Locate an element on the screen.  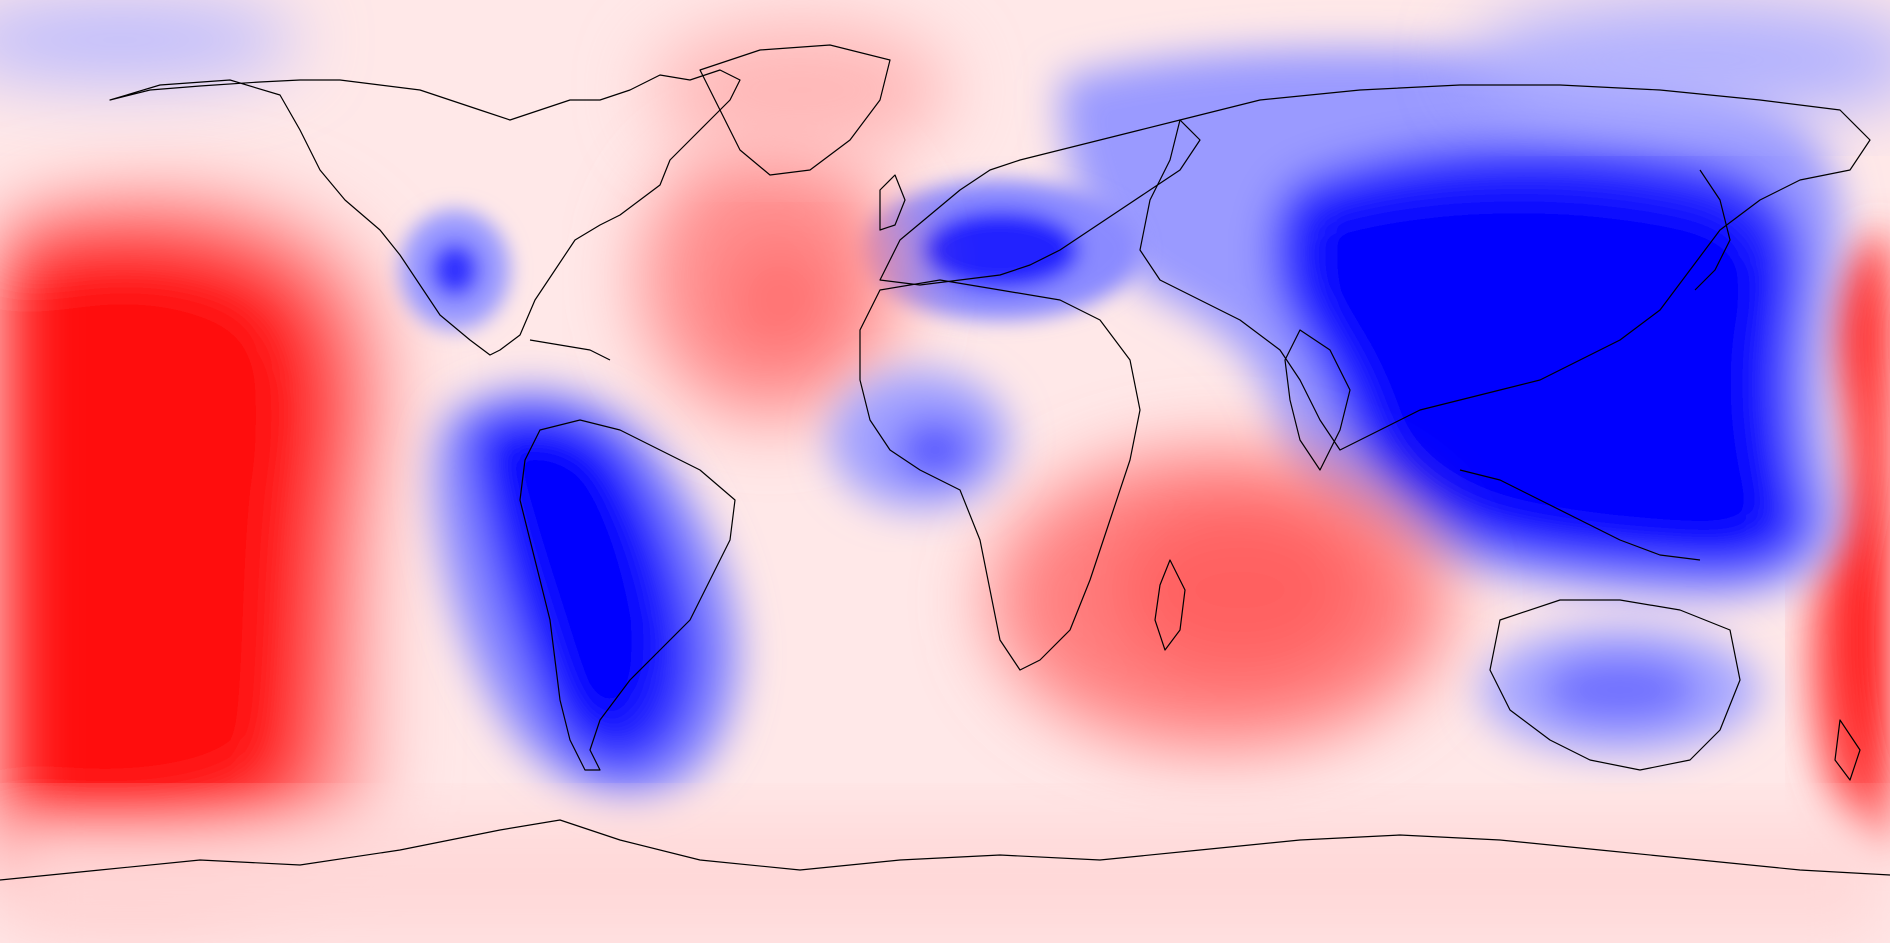
coastline-antarctica is located at coordinates (945, 850).